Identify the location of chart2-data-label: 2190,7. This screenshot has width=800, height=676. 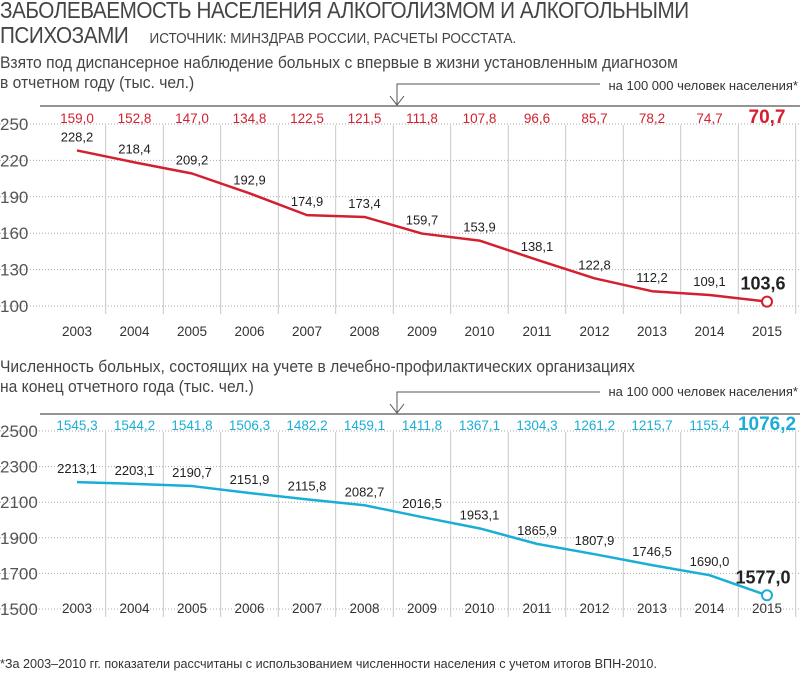
(192, 472).